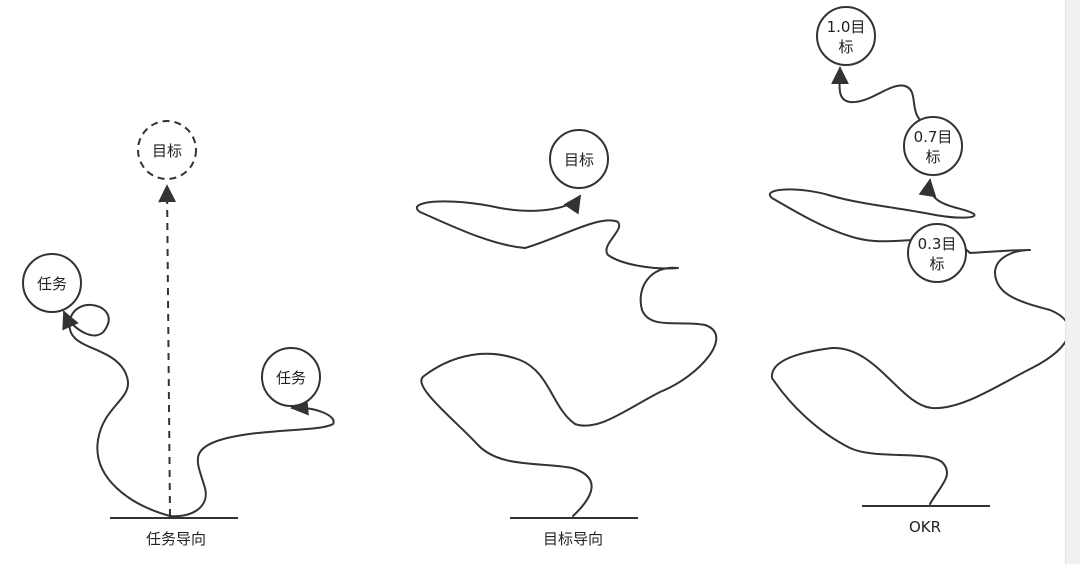 This screenshot has width=1080, height=564. What do you see at coordinates (252, 457) in the screenshot?
I see `wavy-path-to-right-task` at bounding box center [252, 457].